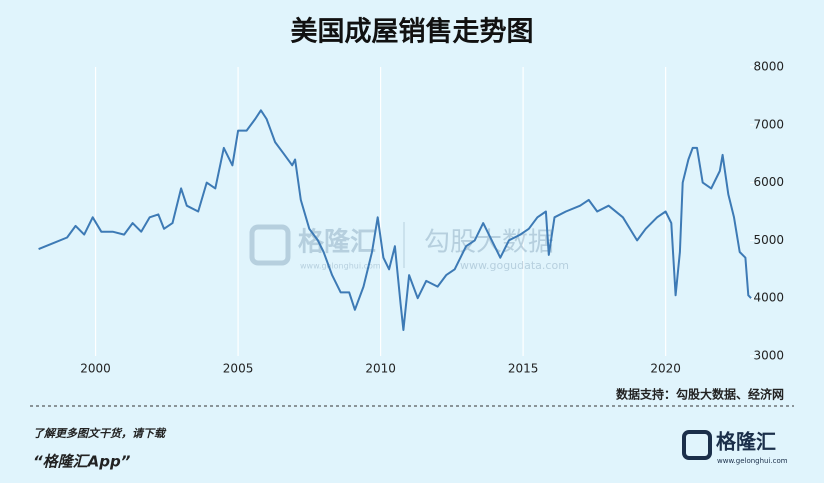 The width and height of the screenshot is (824, 483). What do you see at coordinates (270, 245) in the screenshot?
I see `watermark-logo` at bounding box center [270, 245].